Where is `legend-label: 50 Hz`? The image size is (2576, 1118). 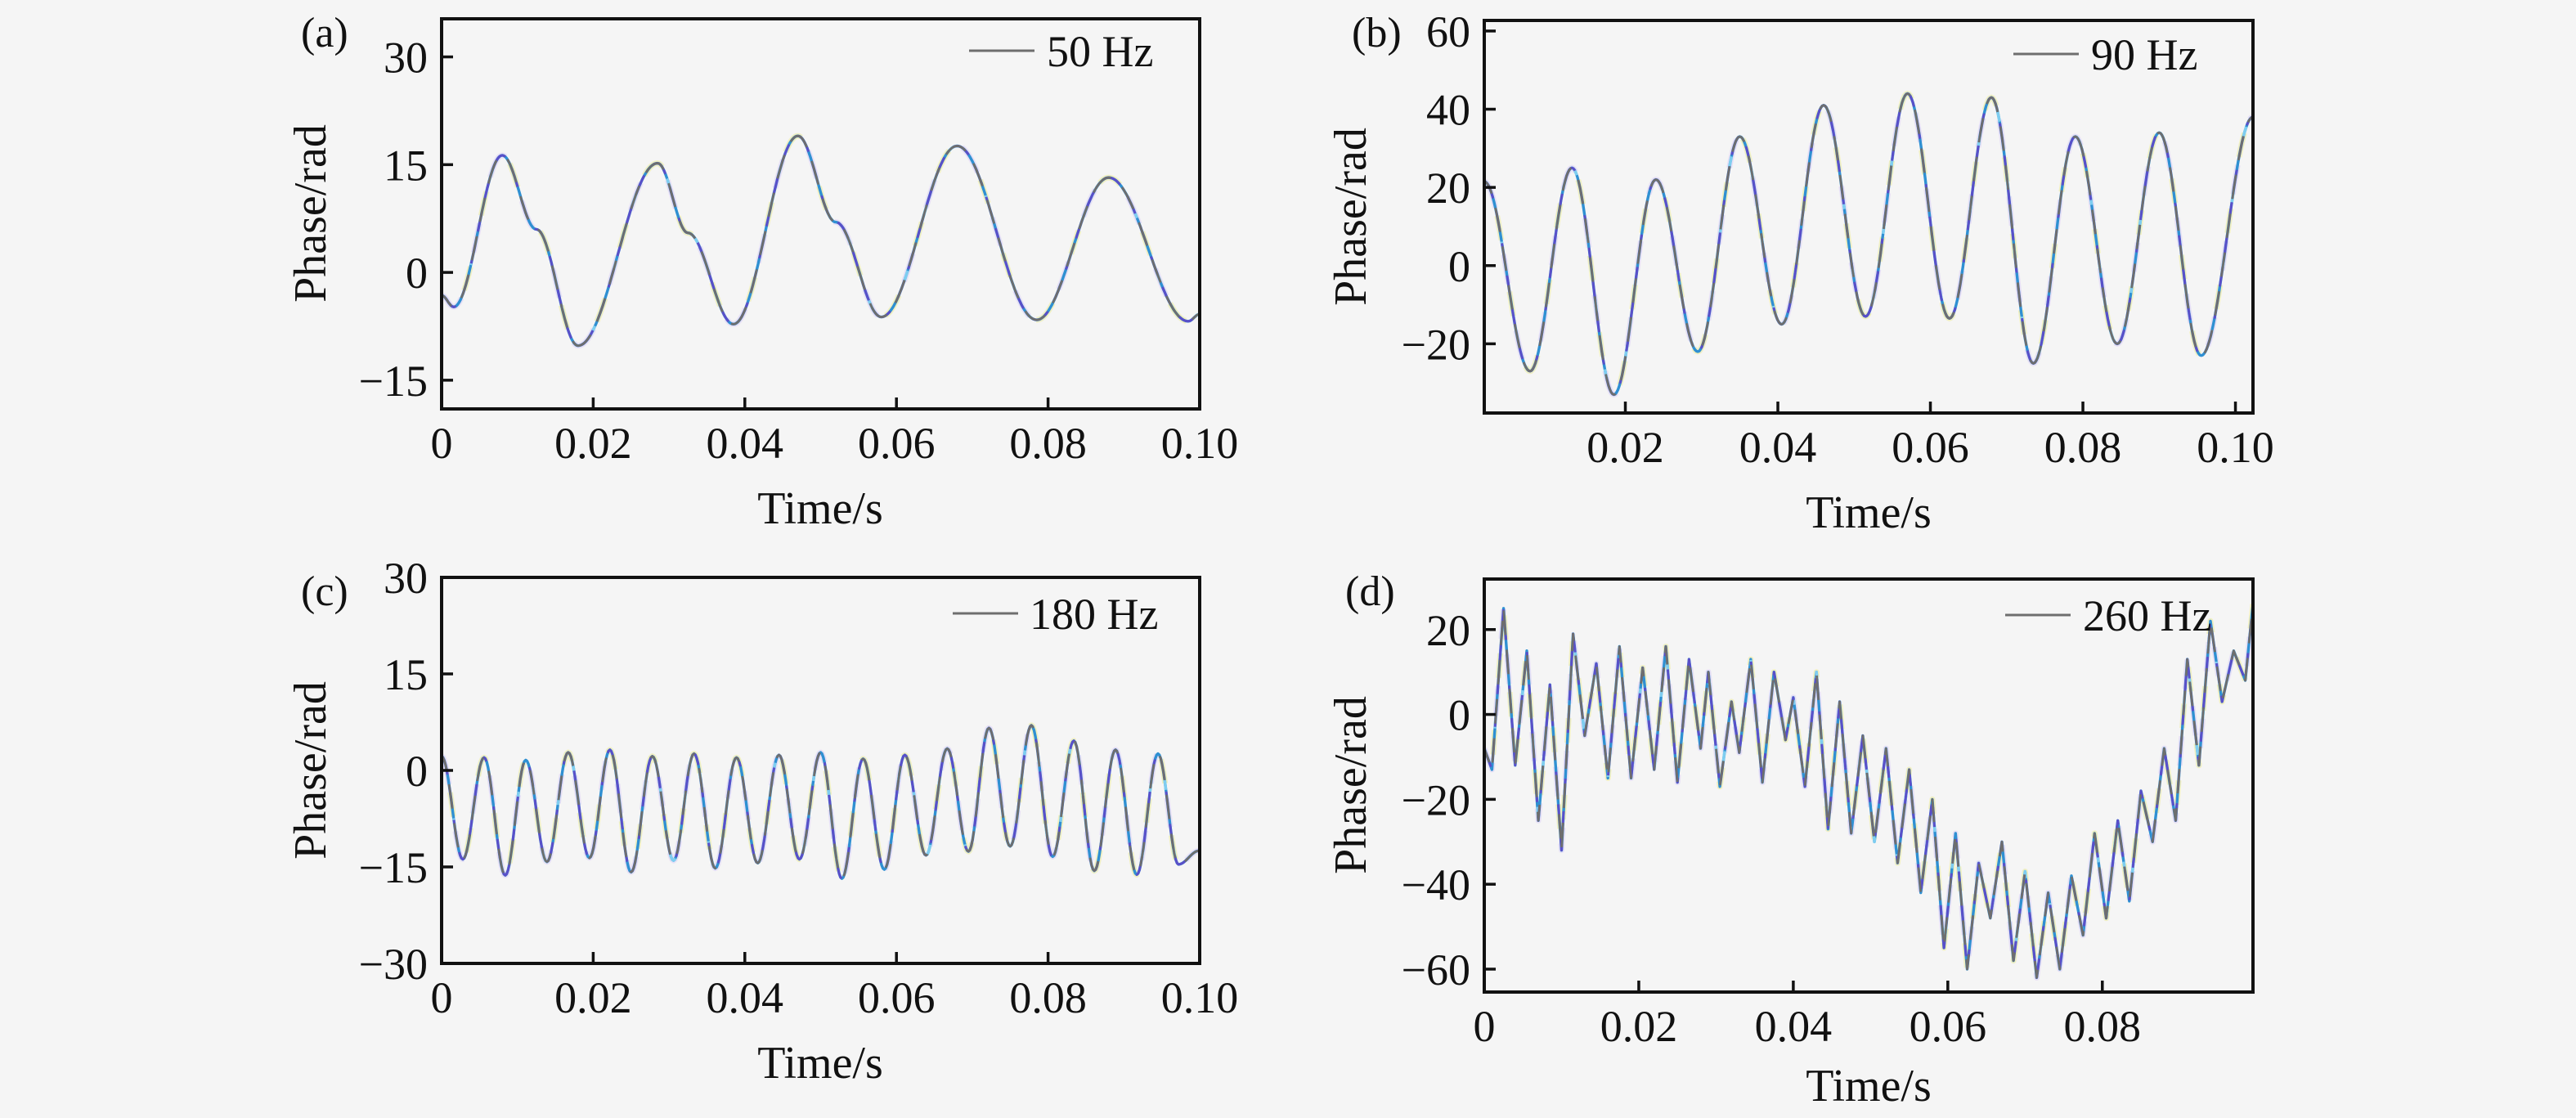 legend-label: 50 Hz is located at coordinates (1100, 51).